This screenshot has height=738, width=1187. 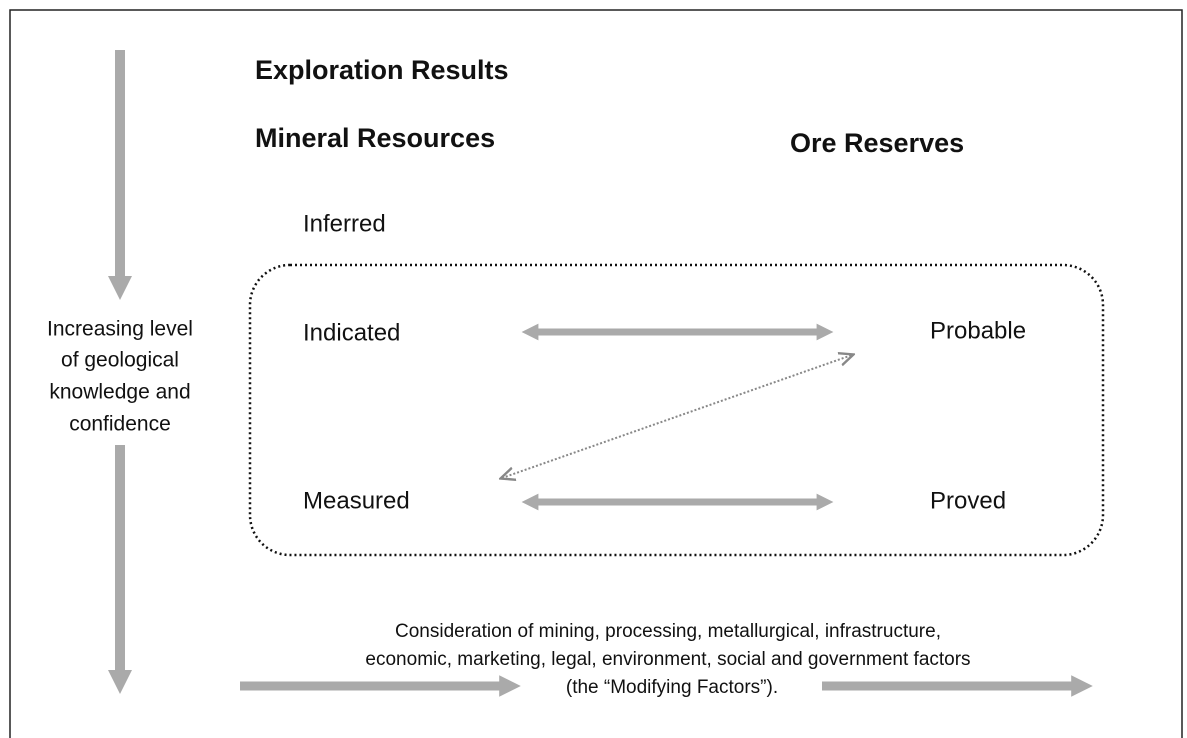 What do you see at coordinates (375, 138) in the screenshot?
I see `heading: Mineral Resources` at bounding box center [375, 138].